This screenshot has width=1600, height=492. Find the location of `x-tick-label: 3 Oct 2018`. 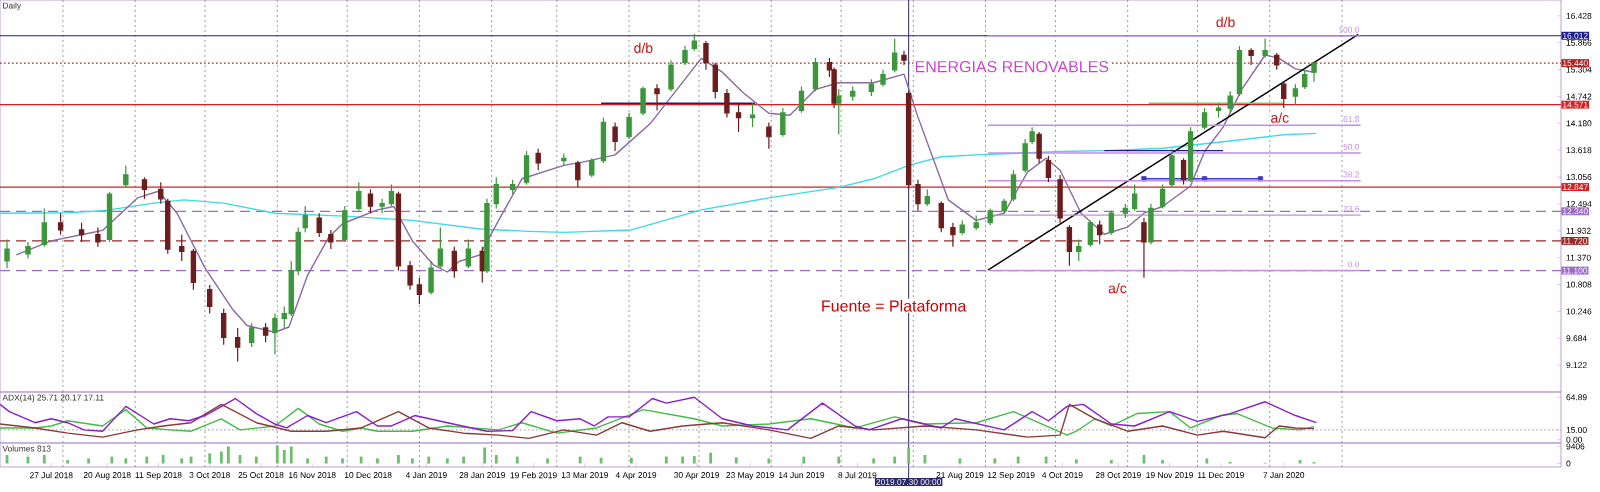

x-tick-label: 3 Oct 2018 is located at coordinates (209, 475).